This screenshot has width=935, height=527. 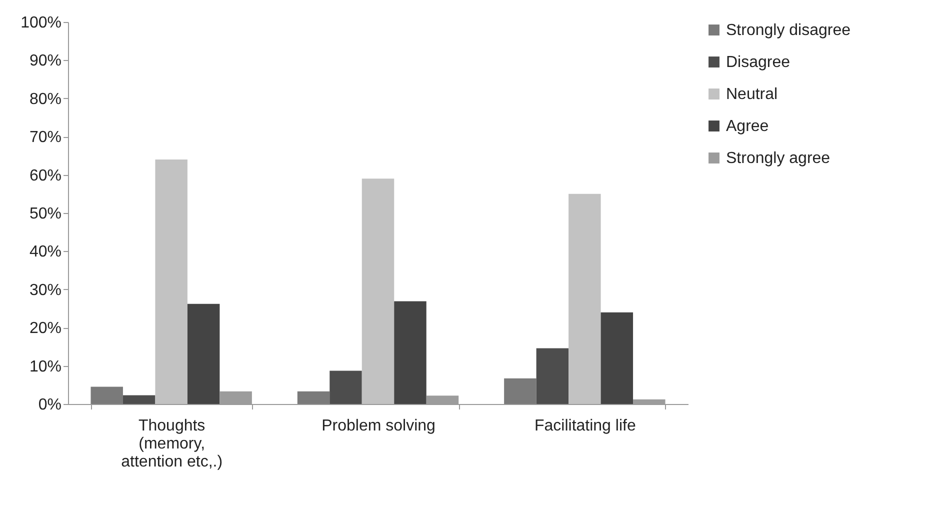 What do you see at coordinates (45, 329) in the screenshot?
I see `y-tick-label: 20%` at bounding box center [45, 329].